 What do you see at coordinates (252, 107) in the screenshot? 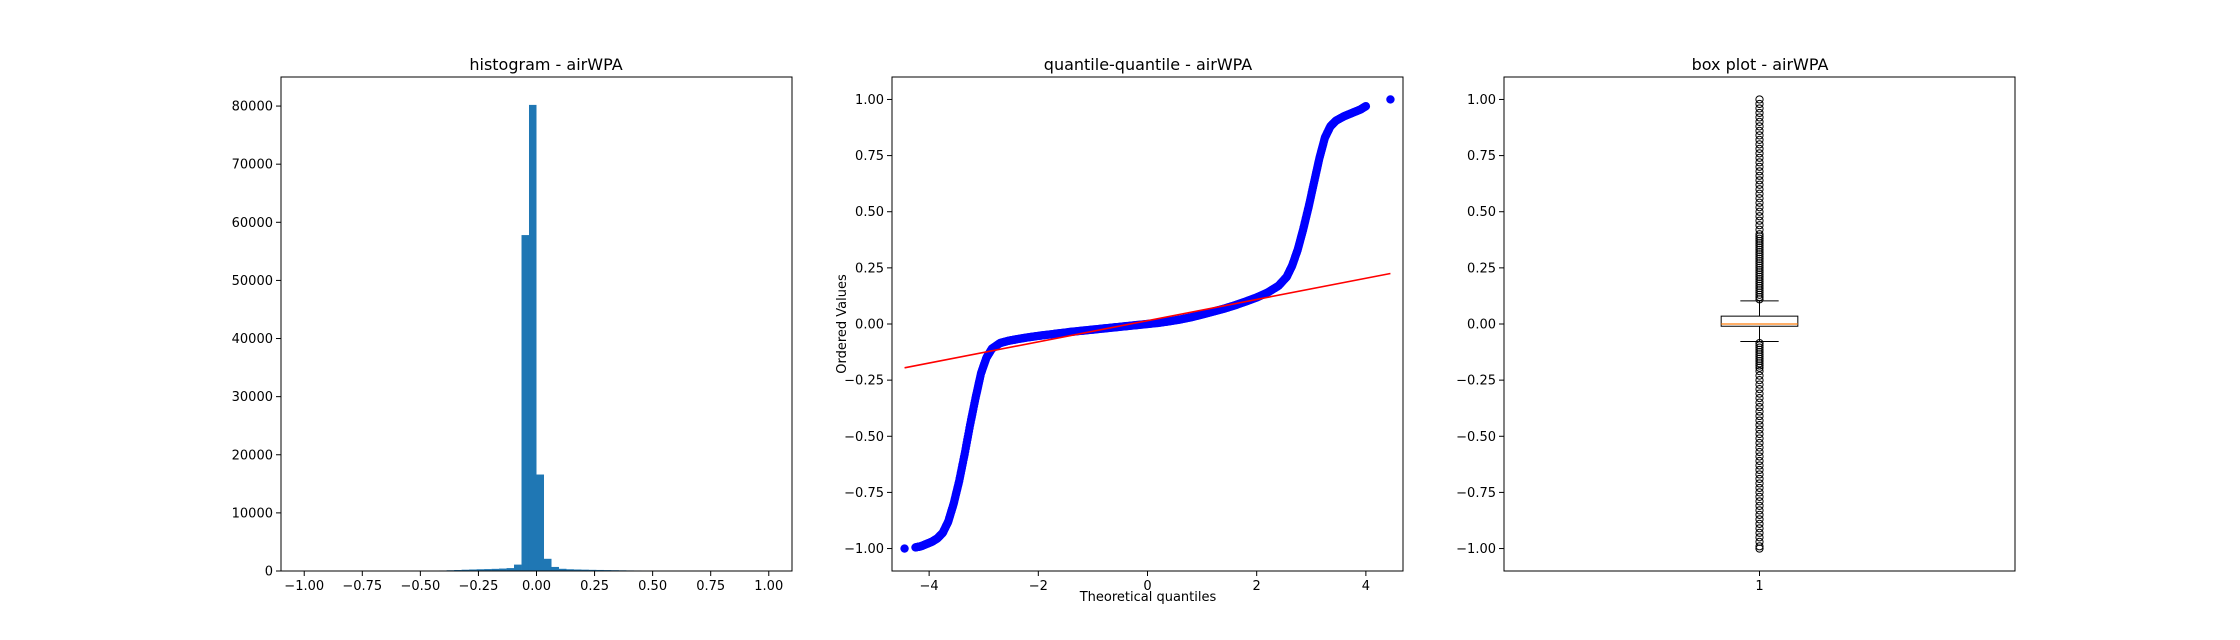
I see `histogram-y-tick-label: 80000` at bounding box center [252, 107].